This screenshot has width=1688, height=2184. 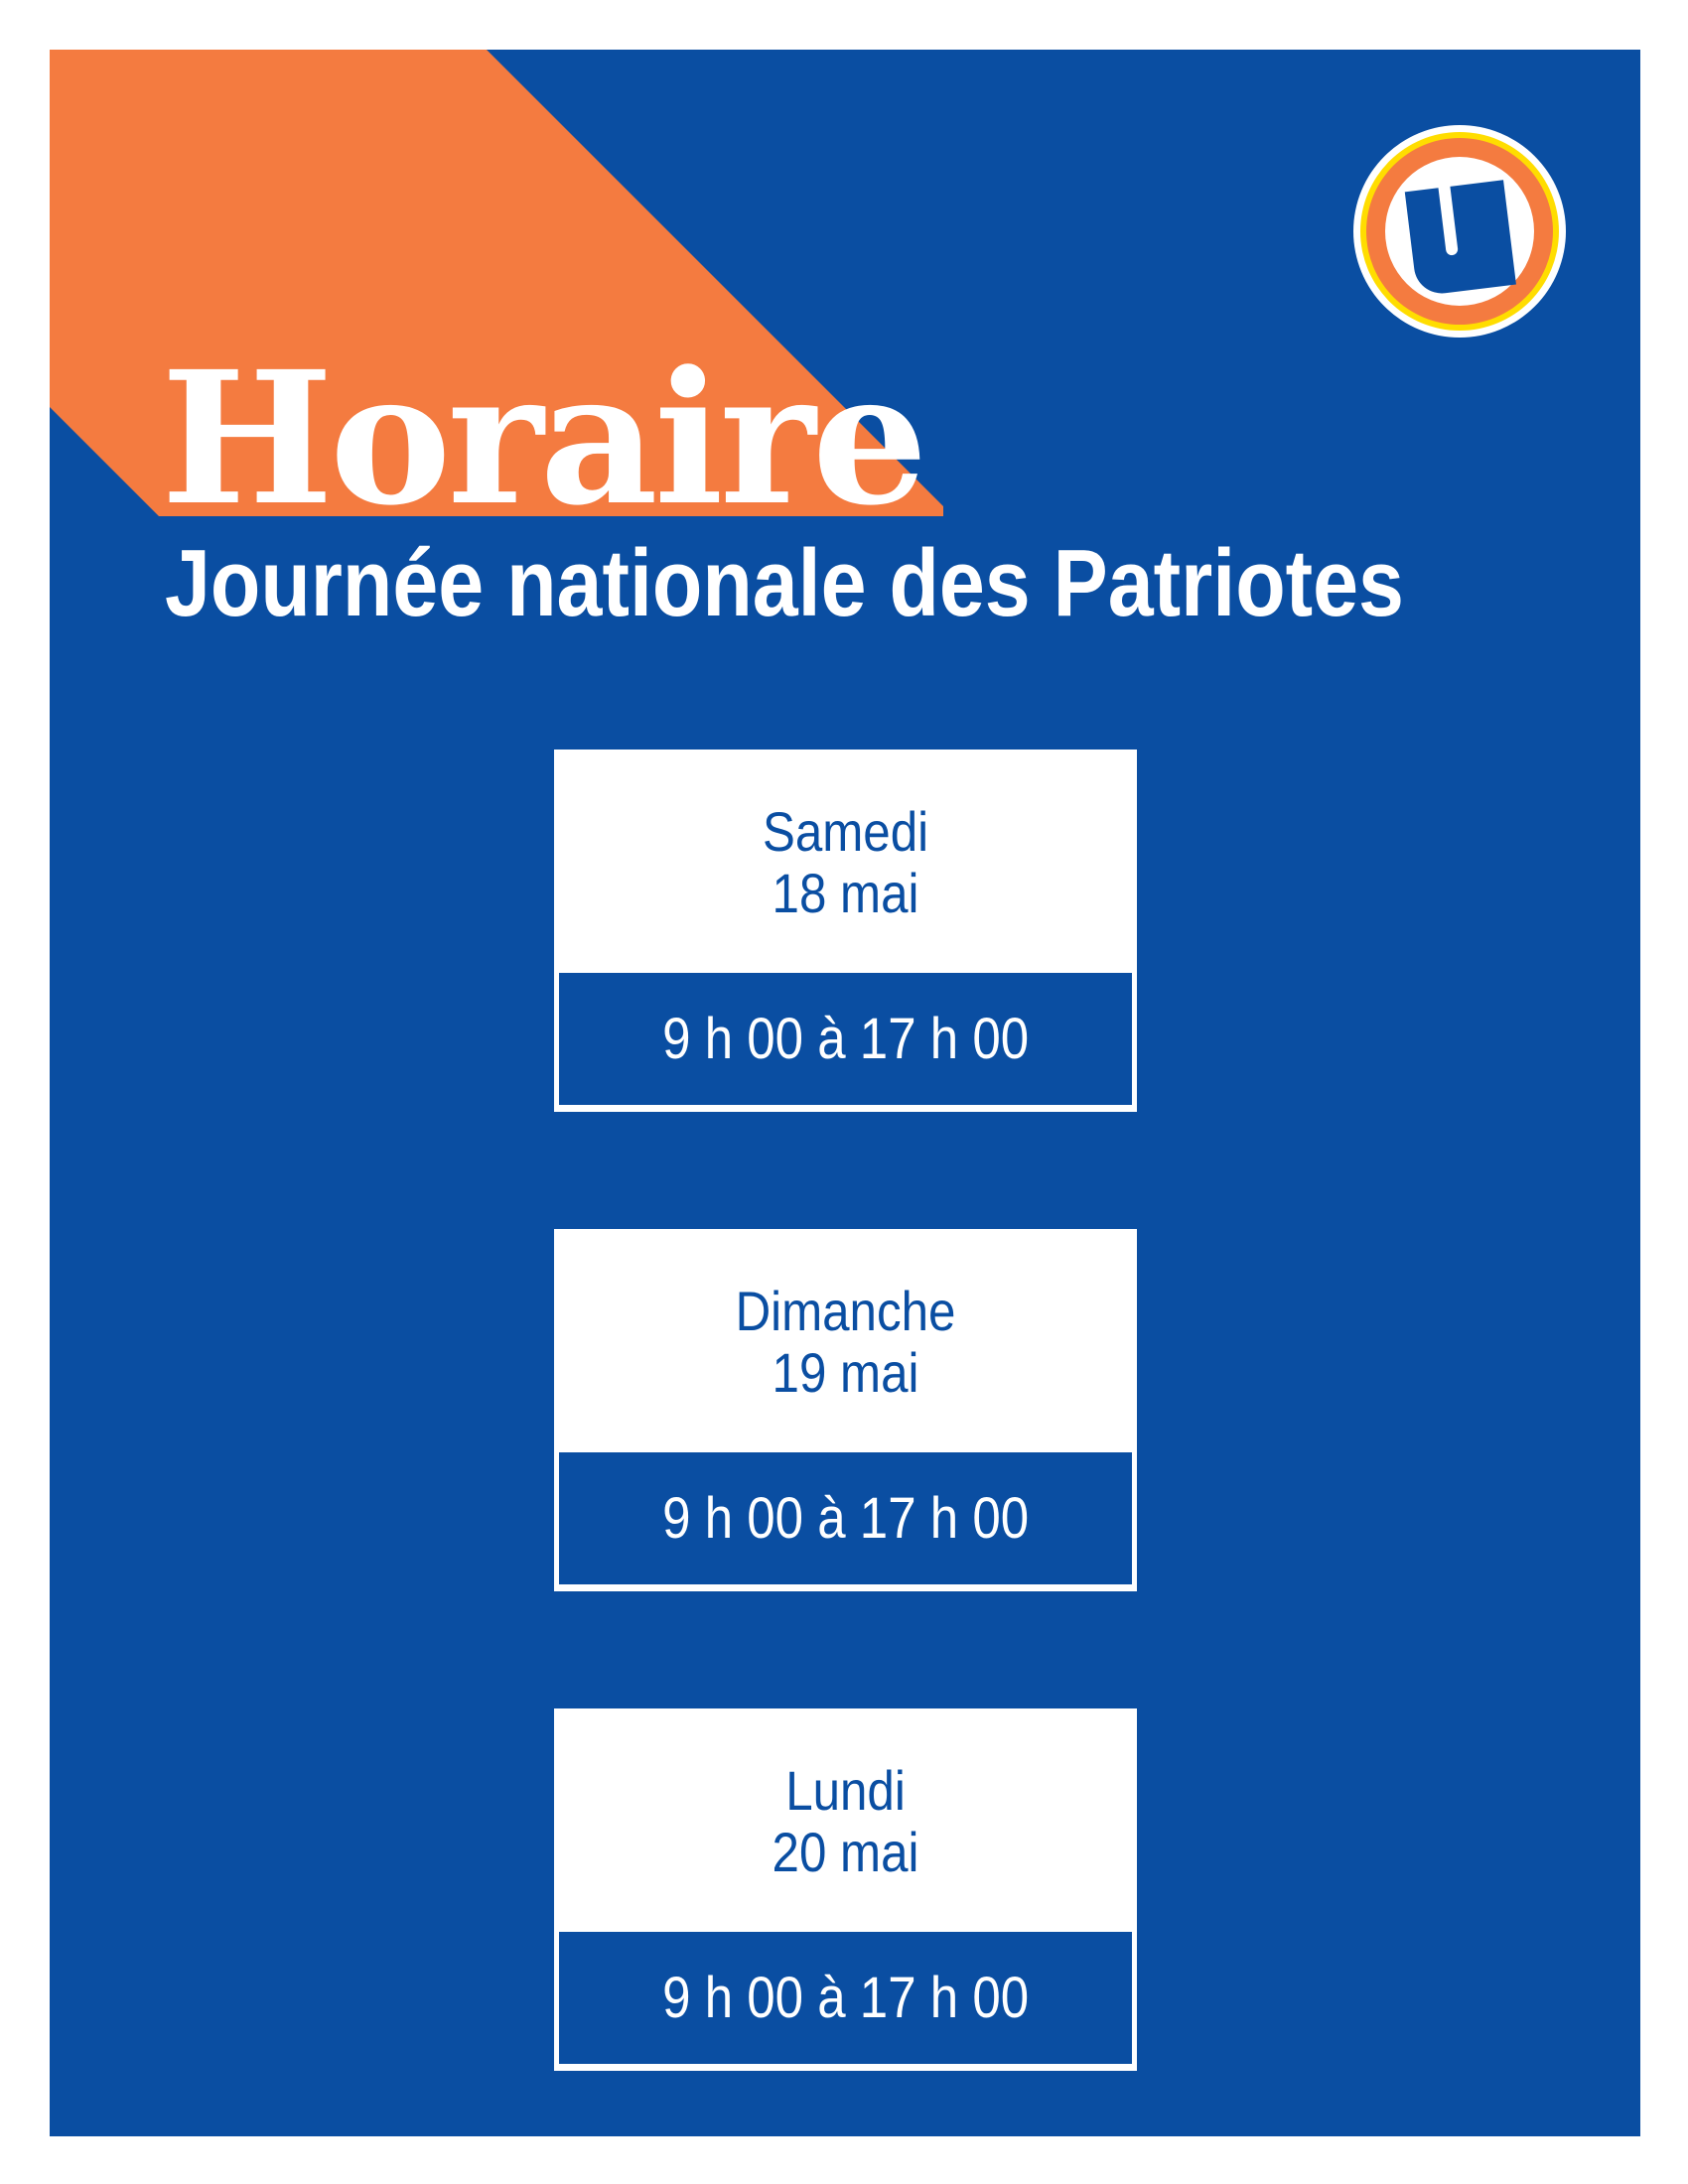 I want to click on schedule-day: Dimanche 19 mai, so click(x=845, y=1342).